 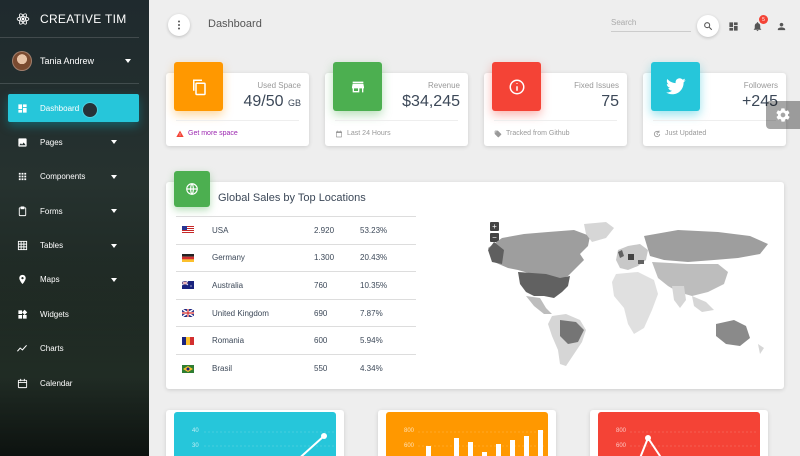 I want to click on sidebar-item-label: Tables, so click(x=52, y=246).